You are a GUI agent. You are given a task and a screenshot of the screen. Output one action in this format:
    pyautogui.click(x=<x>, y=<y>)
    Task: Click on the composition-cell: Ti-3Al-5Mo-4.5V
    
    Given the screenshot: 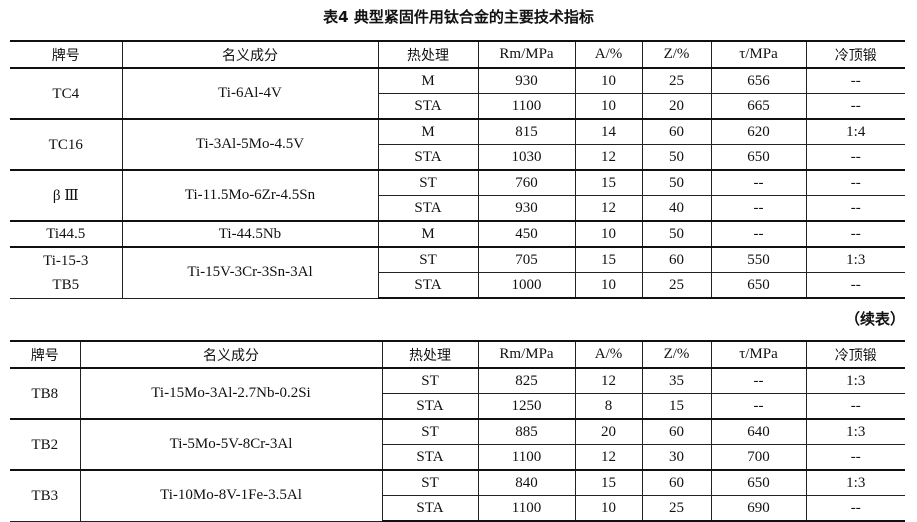 What is the action you would take?
    pyautogui.click(x=250, y=144)
    